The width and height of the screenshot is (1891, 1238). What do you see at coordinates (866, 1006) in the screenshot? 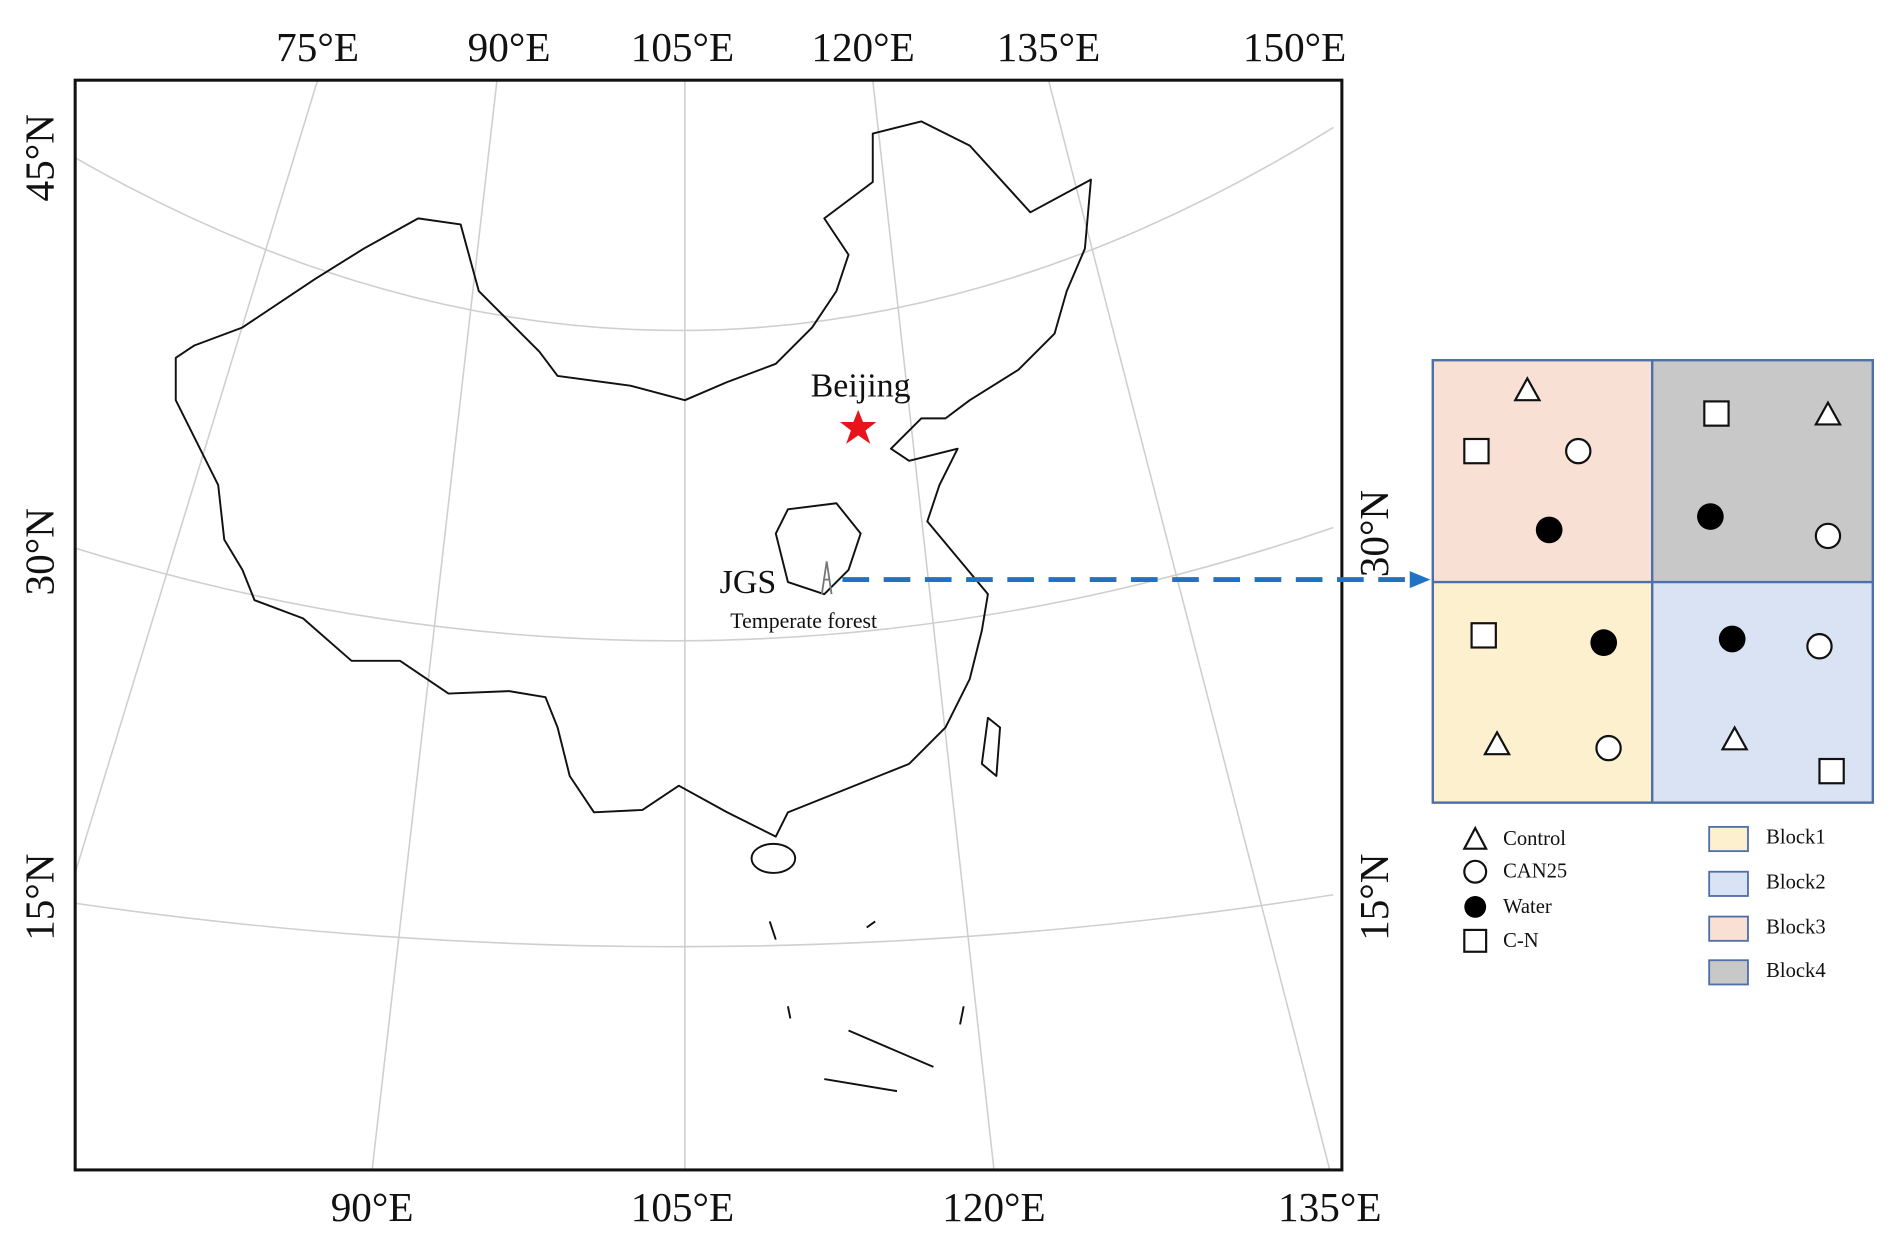
I see `islands` at bounding box center [866, 1006].